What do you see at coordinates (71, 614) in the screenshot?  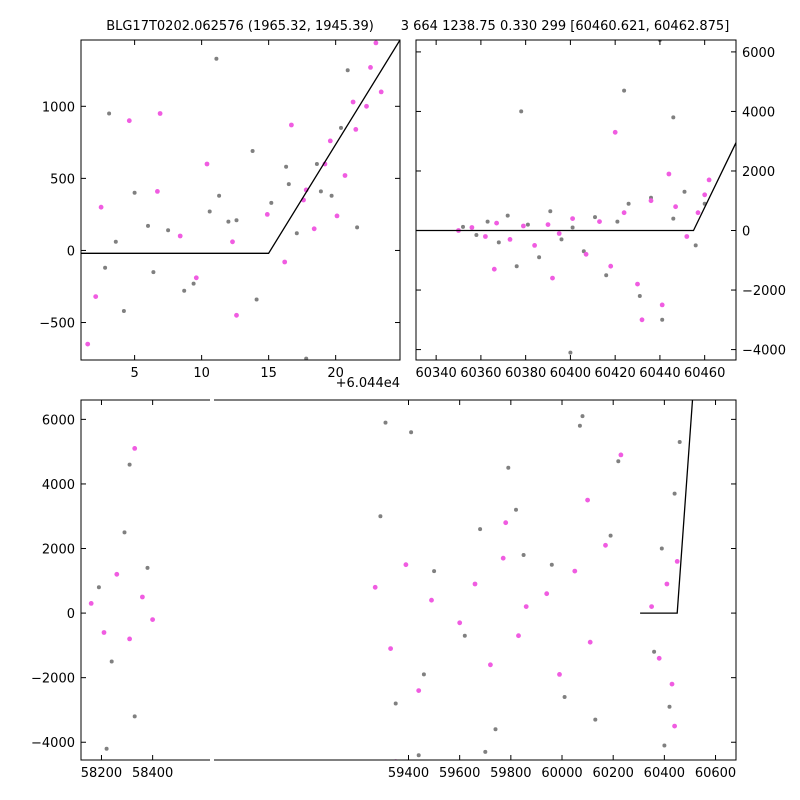 I see `bottom-ytick-label: 0` at bounding box center [71, 614].